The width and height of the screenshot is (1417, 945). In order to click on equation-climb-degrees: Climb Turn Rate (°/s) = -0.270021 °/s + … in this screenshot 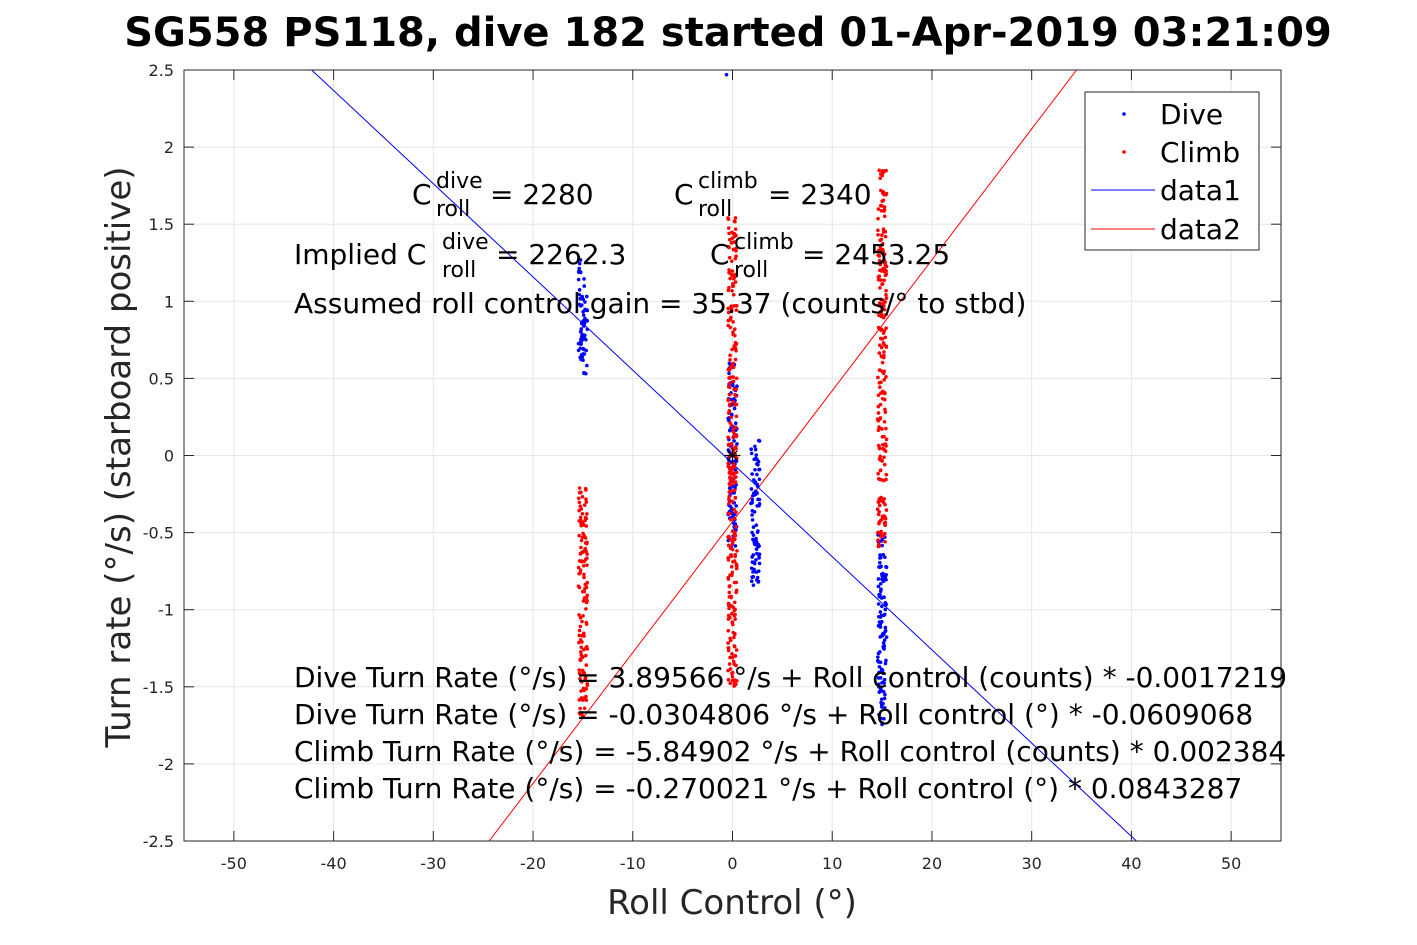, I will do `click(768, 788)`.